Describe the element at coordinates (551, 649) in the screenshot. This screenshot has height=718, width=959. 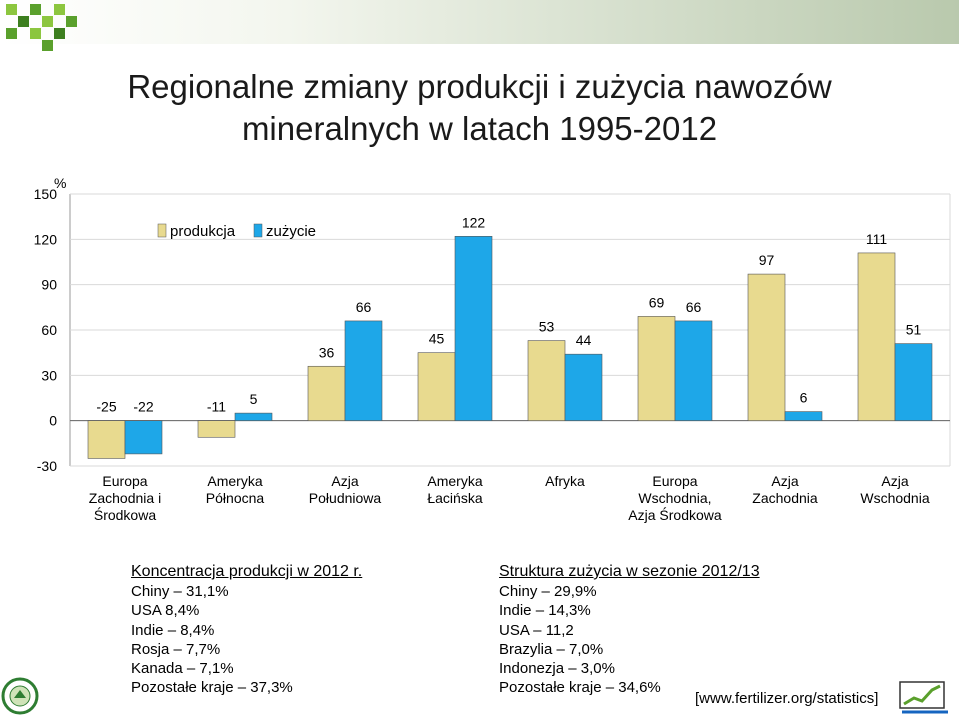
I see `consumption-panel-line: Brazylia – 7,0%` at that location.